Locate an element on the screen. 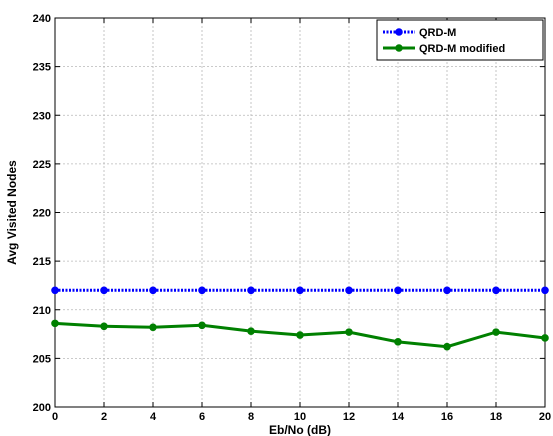  y-axis-label: Avg Visited Nodes is located at coordinates (12, 212).